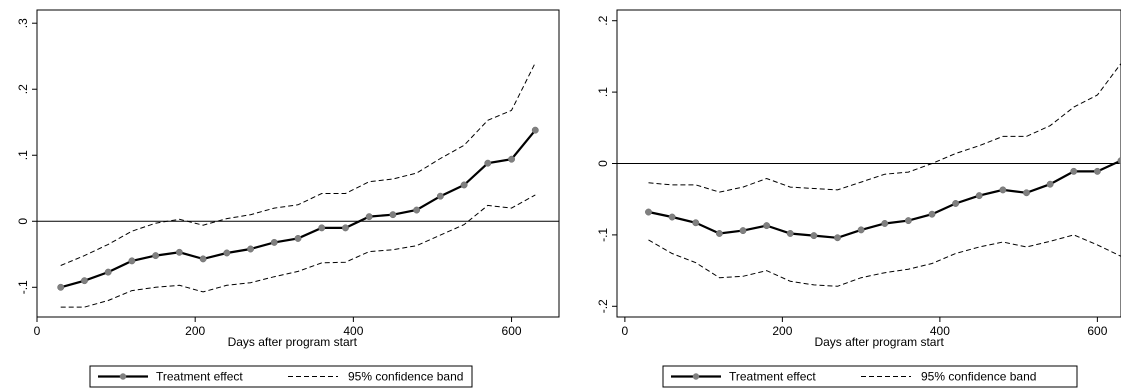 The height and width of the screenshot is (389, 1121). I want to click on y-tick-label: .3, so click(23, 23).